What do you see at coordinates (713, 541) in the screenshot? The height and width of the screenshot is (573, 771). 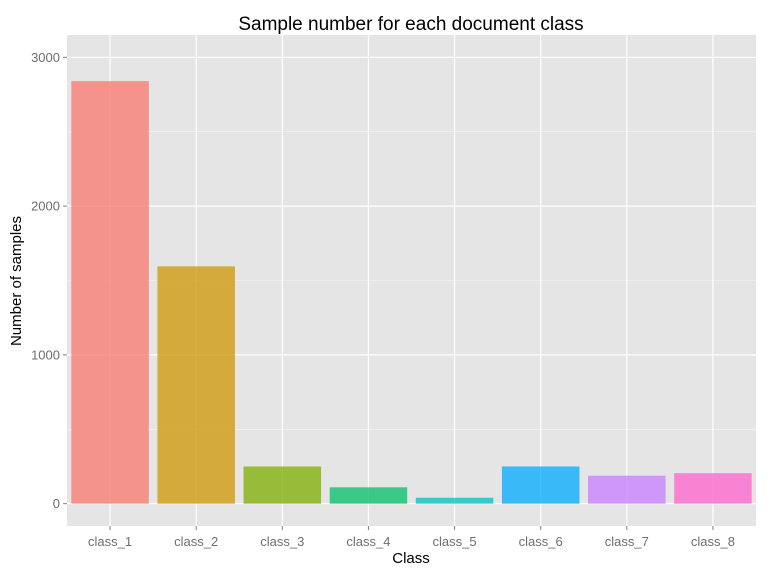 I see `x-tick-label: class_8` at bounding box center [713, 541].